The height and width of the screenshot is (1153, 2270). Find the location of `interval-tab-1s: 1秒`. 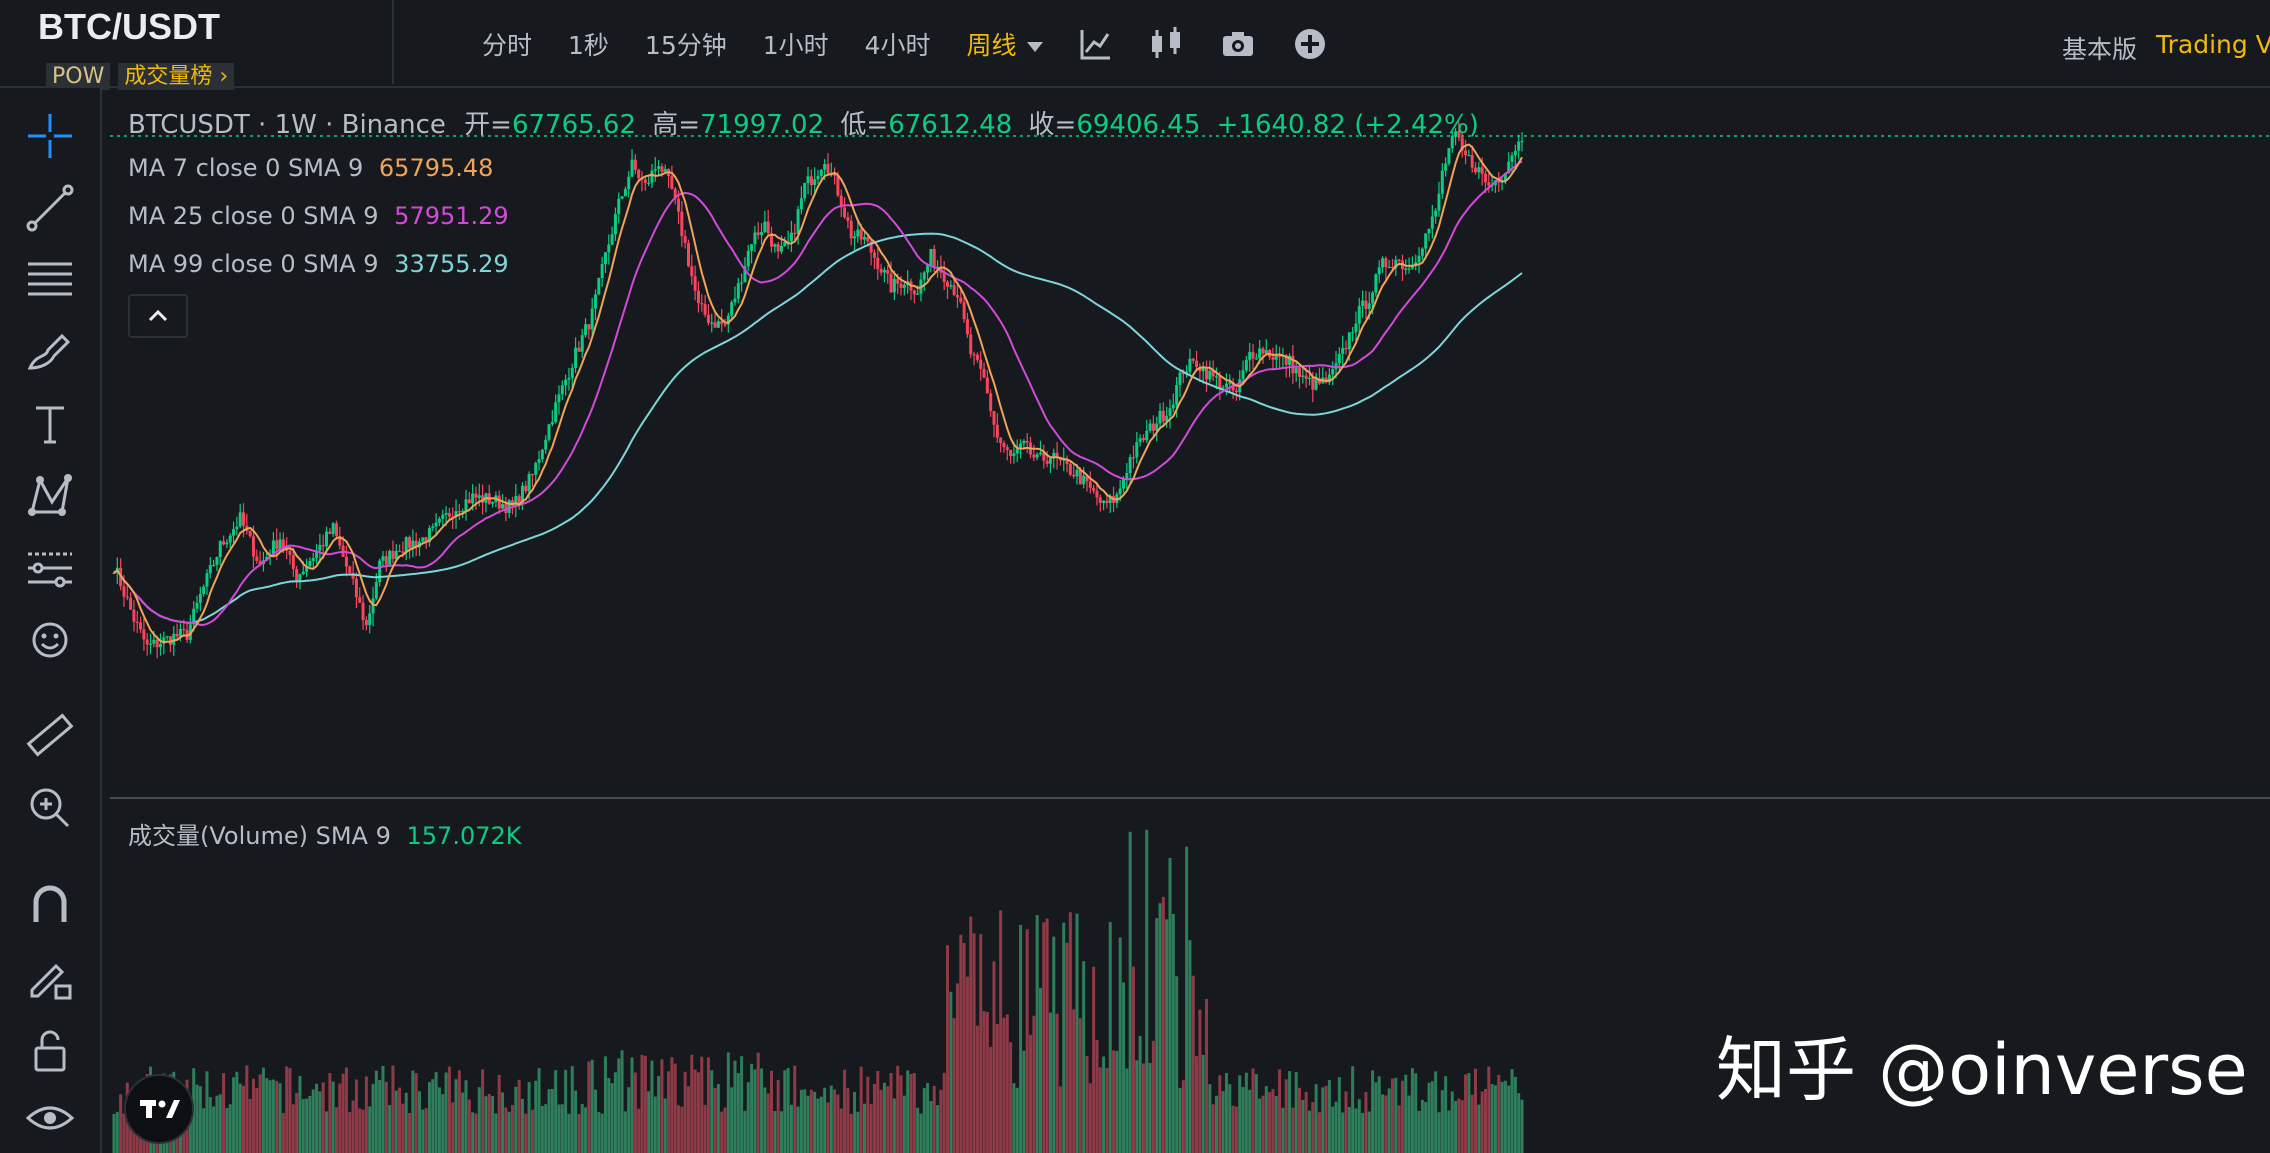

interval-tab-1s: 1秒 is located at coordinates (588, 45).